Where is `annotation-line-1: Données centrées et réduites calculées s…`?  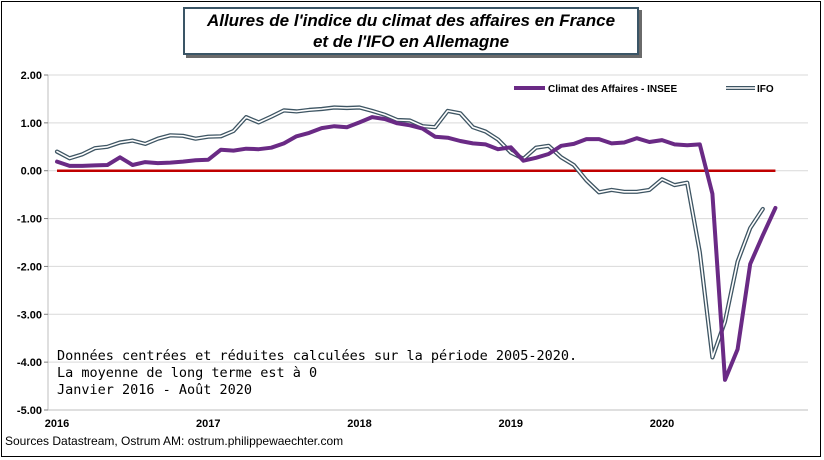
annotation-line-1: Données centrées et réduites calculées s… is located at coordinates (317, 356).